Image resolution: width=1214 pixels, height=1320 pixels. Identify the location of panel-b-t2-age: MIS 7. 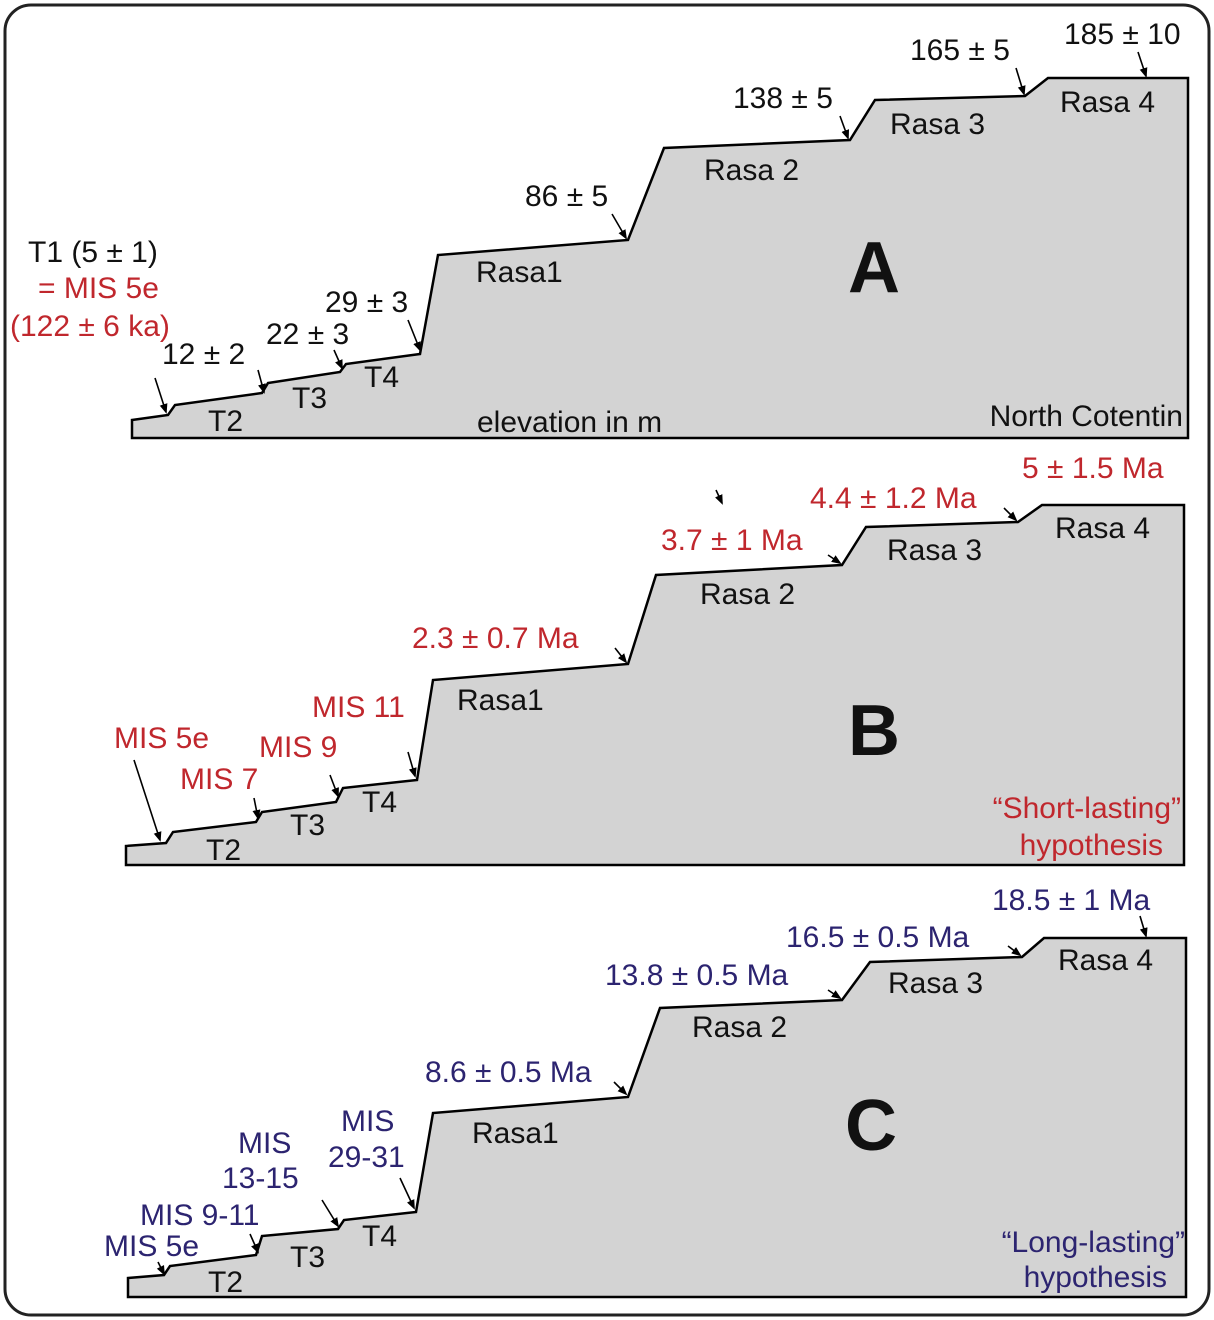
(219, 779).